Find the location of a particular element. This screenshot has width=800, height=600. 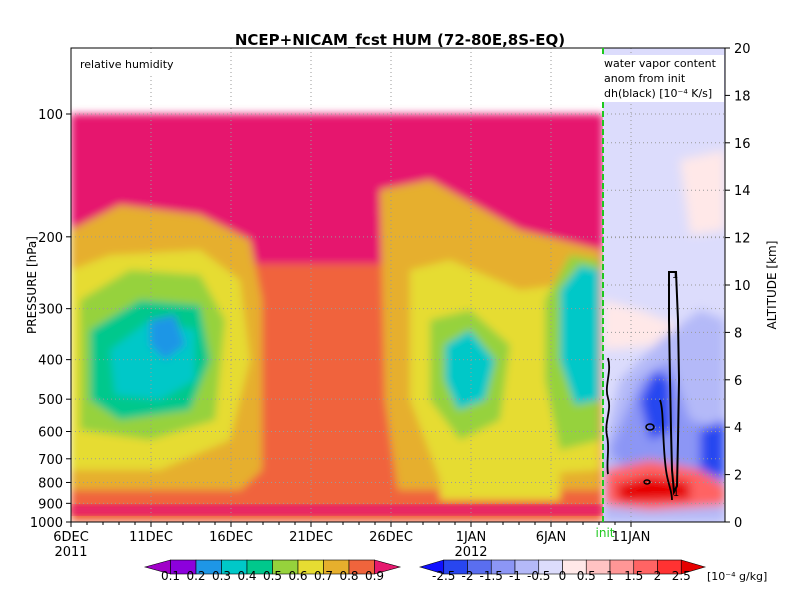

y-tick-label-left: 800 is located at coordinates (50, 483).